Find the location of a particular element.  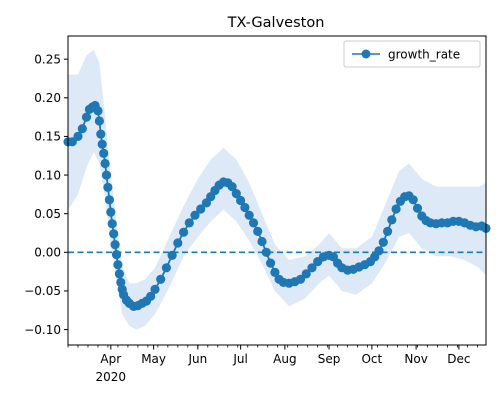

legend: growth_rate is located at coordinates (412, 54).